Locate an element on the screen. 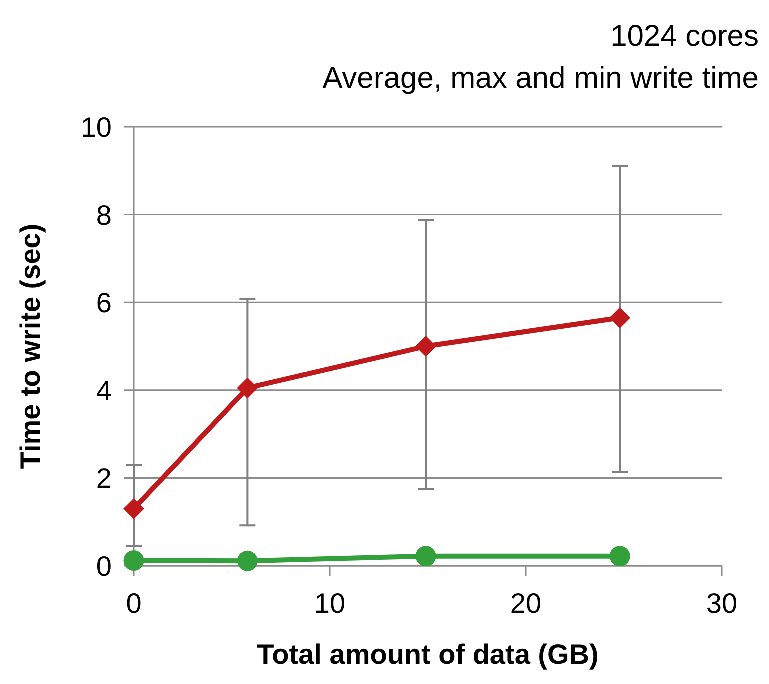 Image resolution: width=769 pixels, height=684 pixels. y-tick-label: 2 is located at coordinates (104, 478).